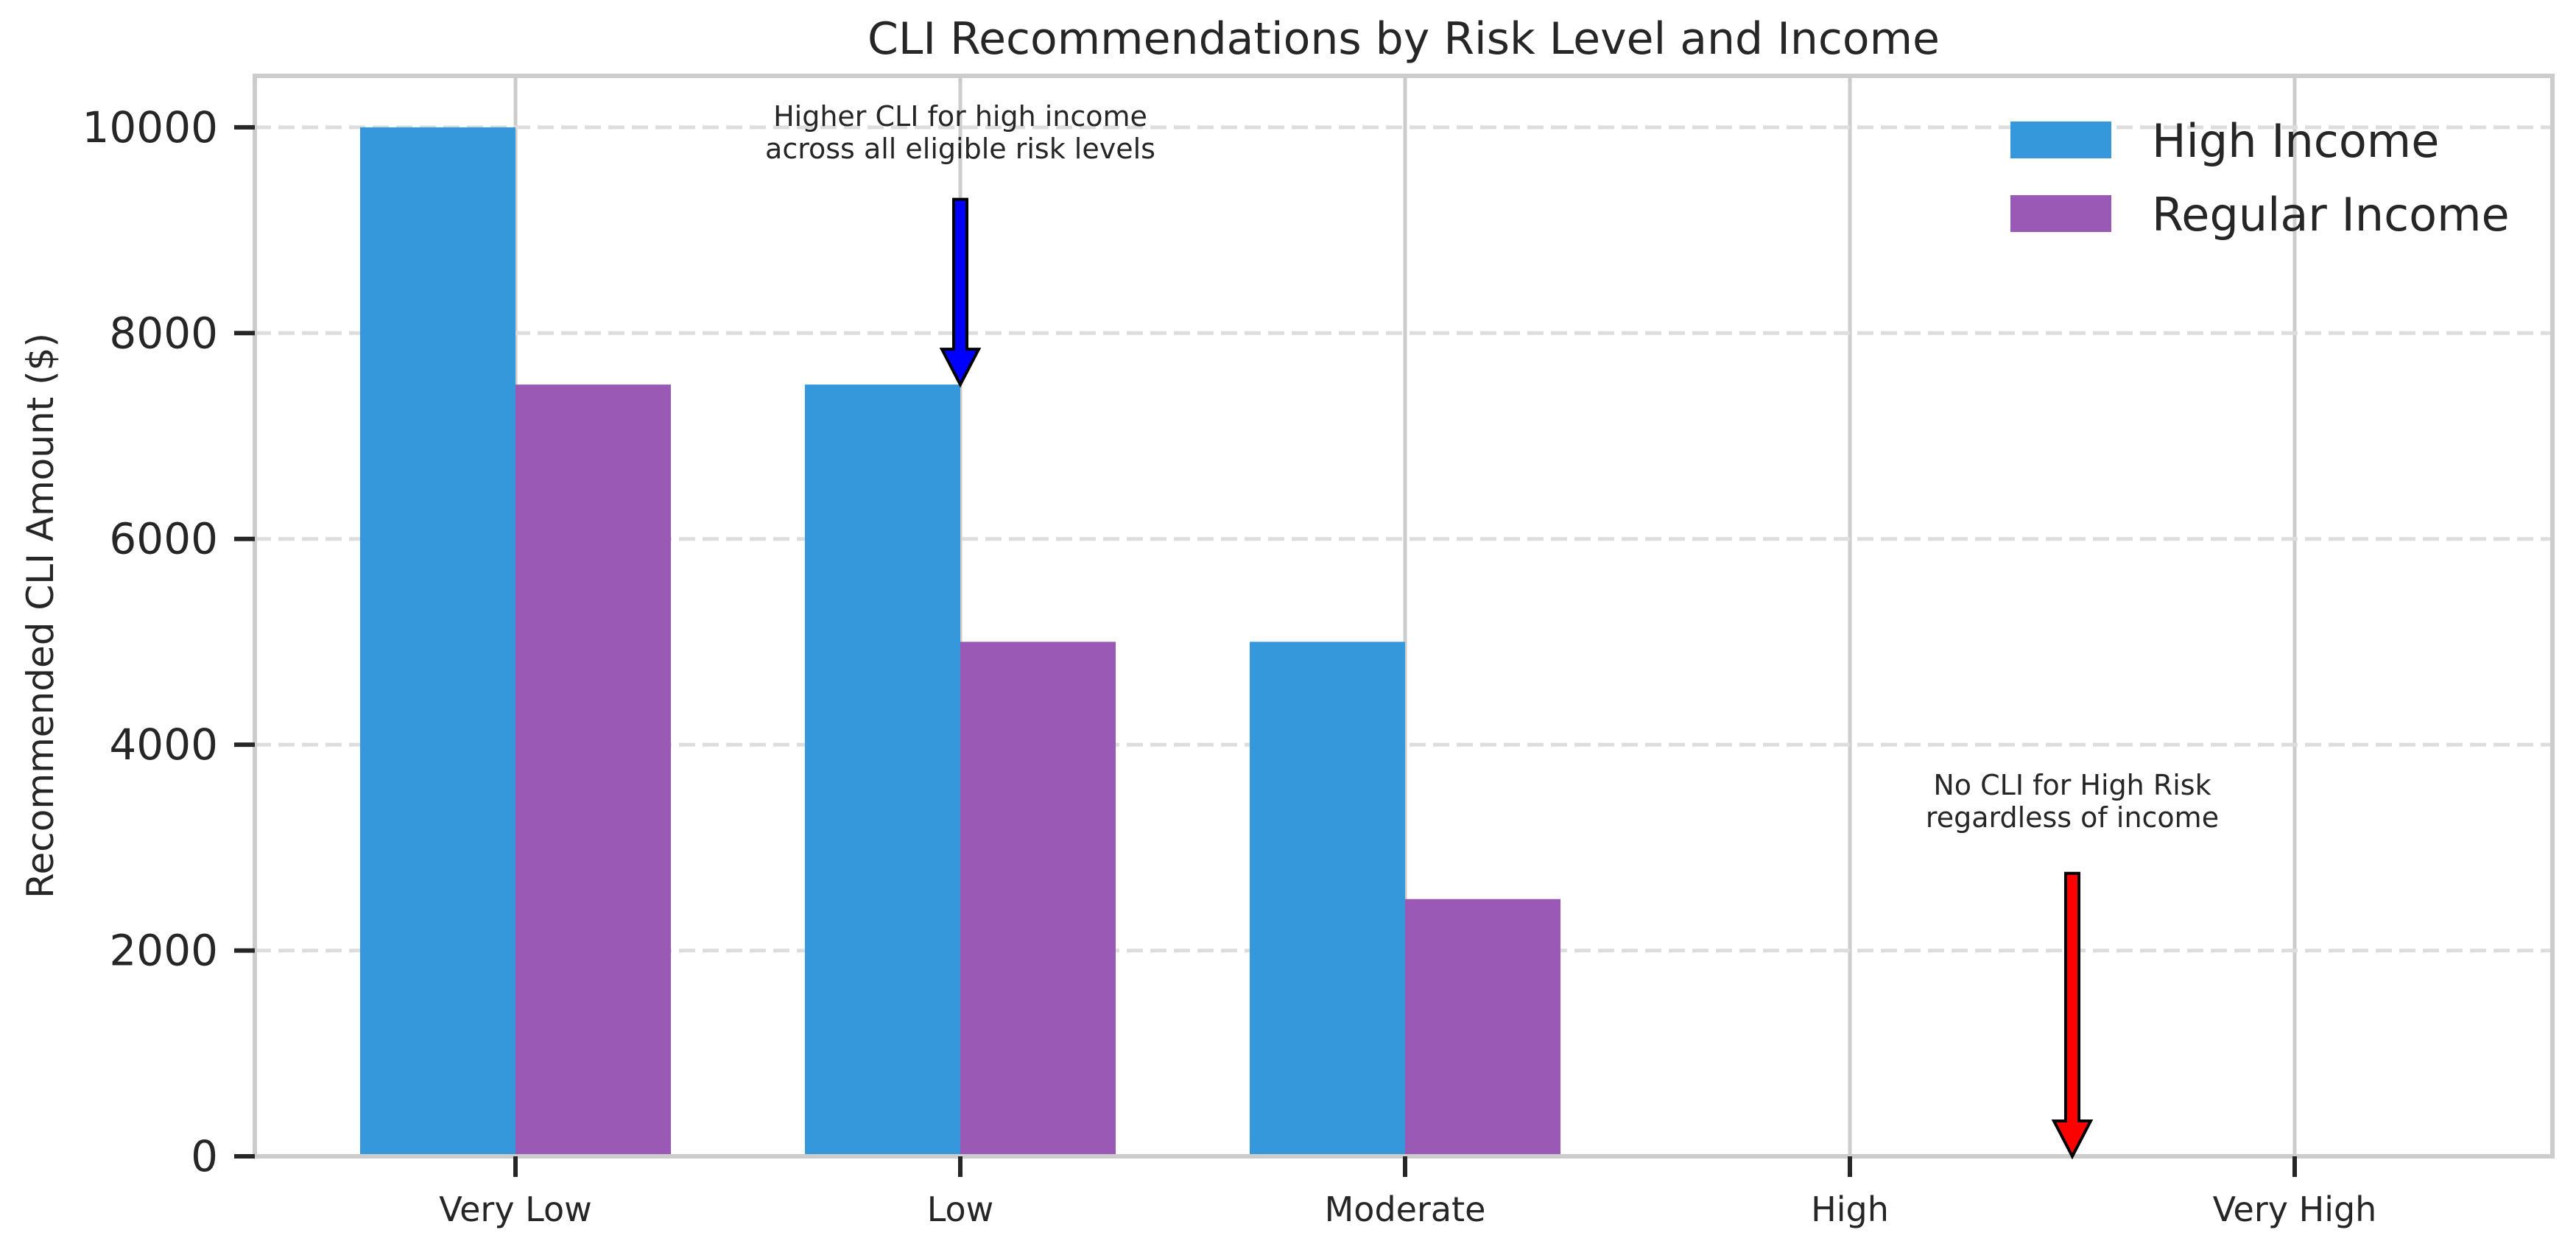  Describe the element at coordinates (163, 539) in the screenshot. I see `y-tick-label: 6000` at that location.